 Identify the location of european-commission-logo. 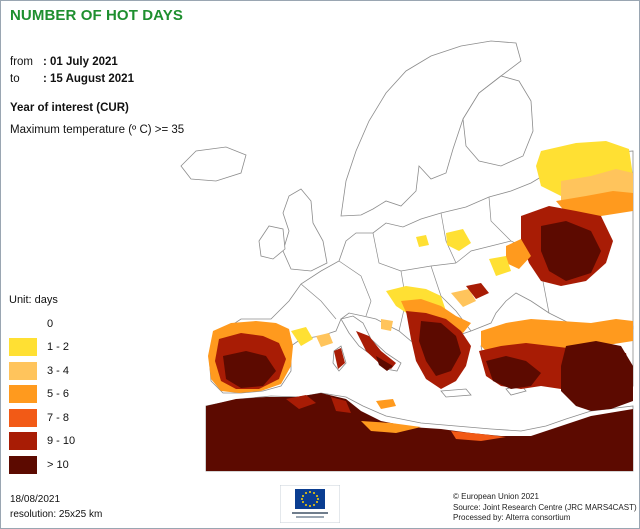
(310, 504).